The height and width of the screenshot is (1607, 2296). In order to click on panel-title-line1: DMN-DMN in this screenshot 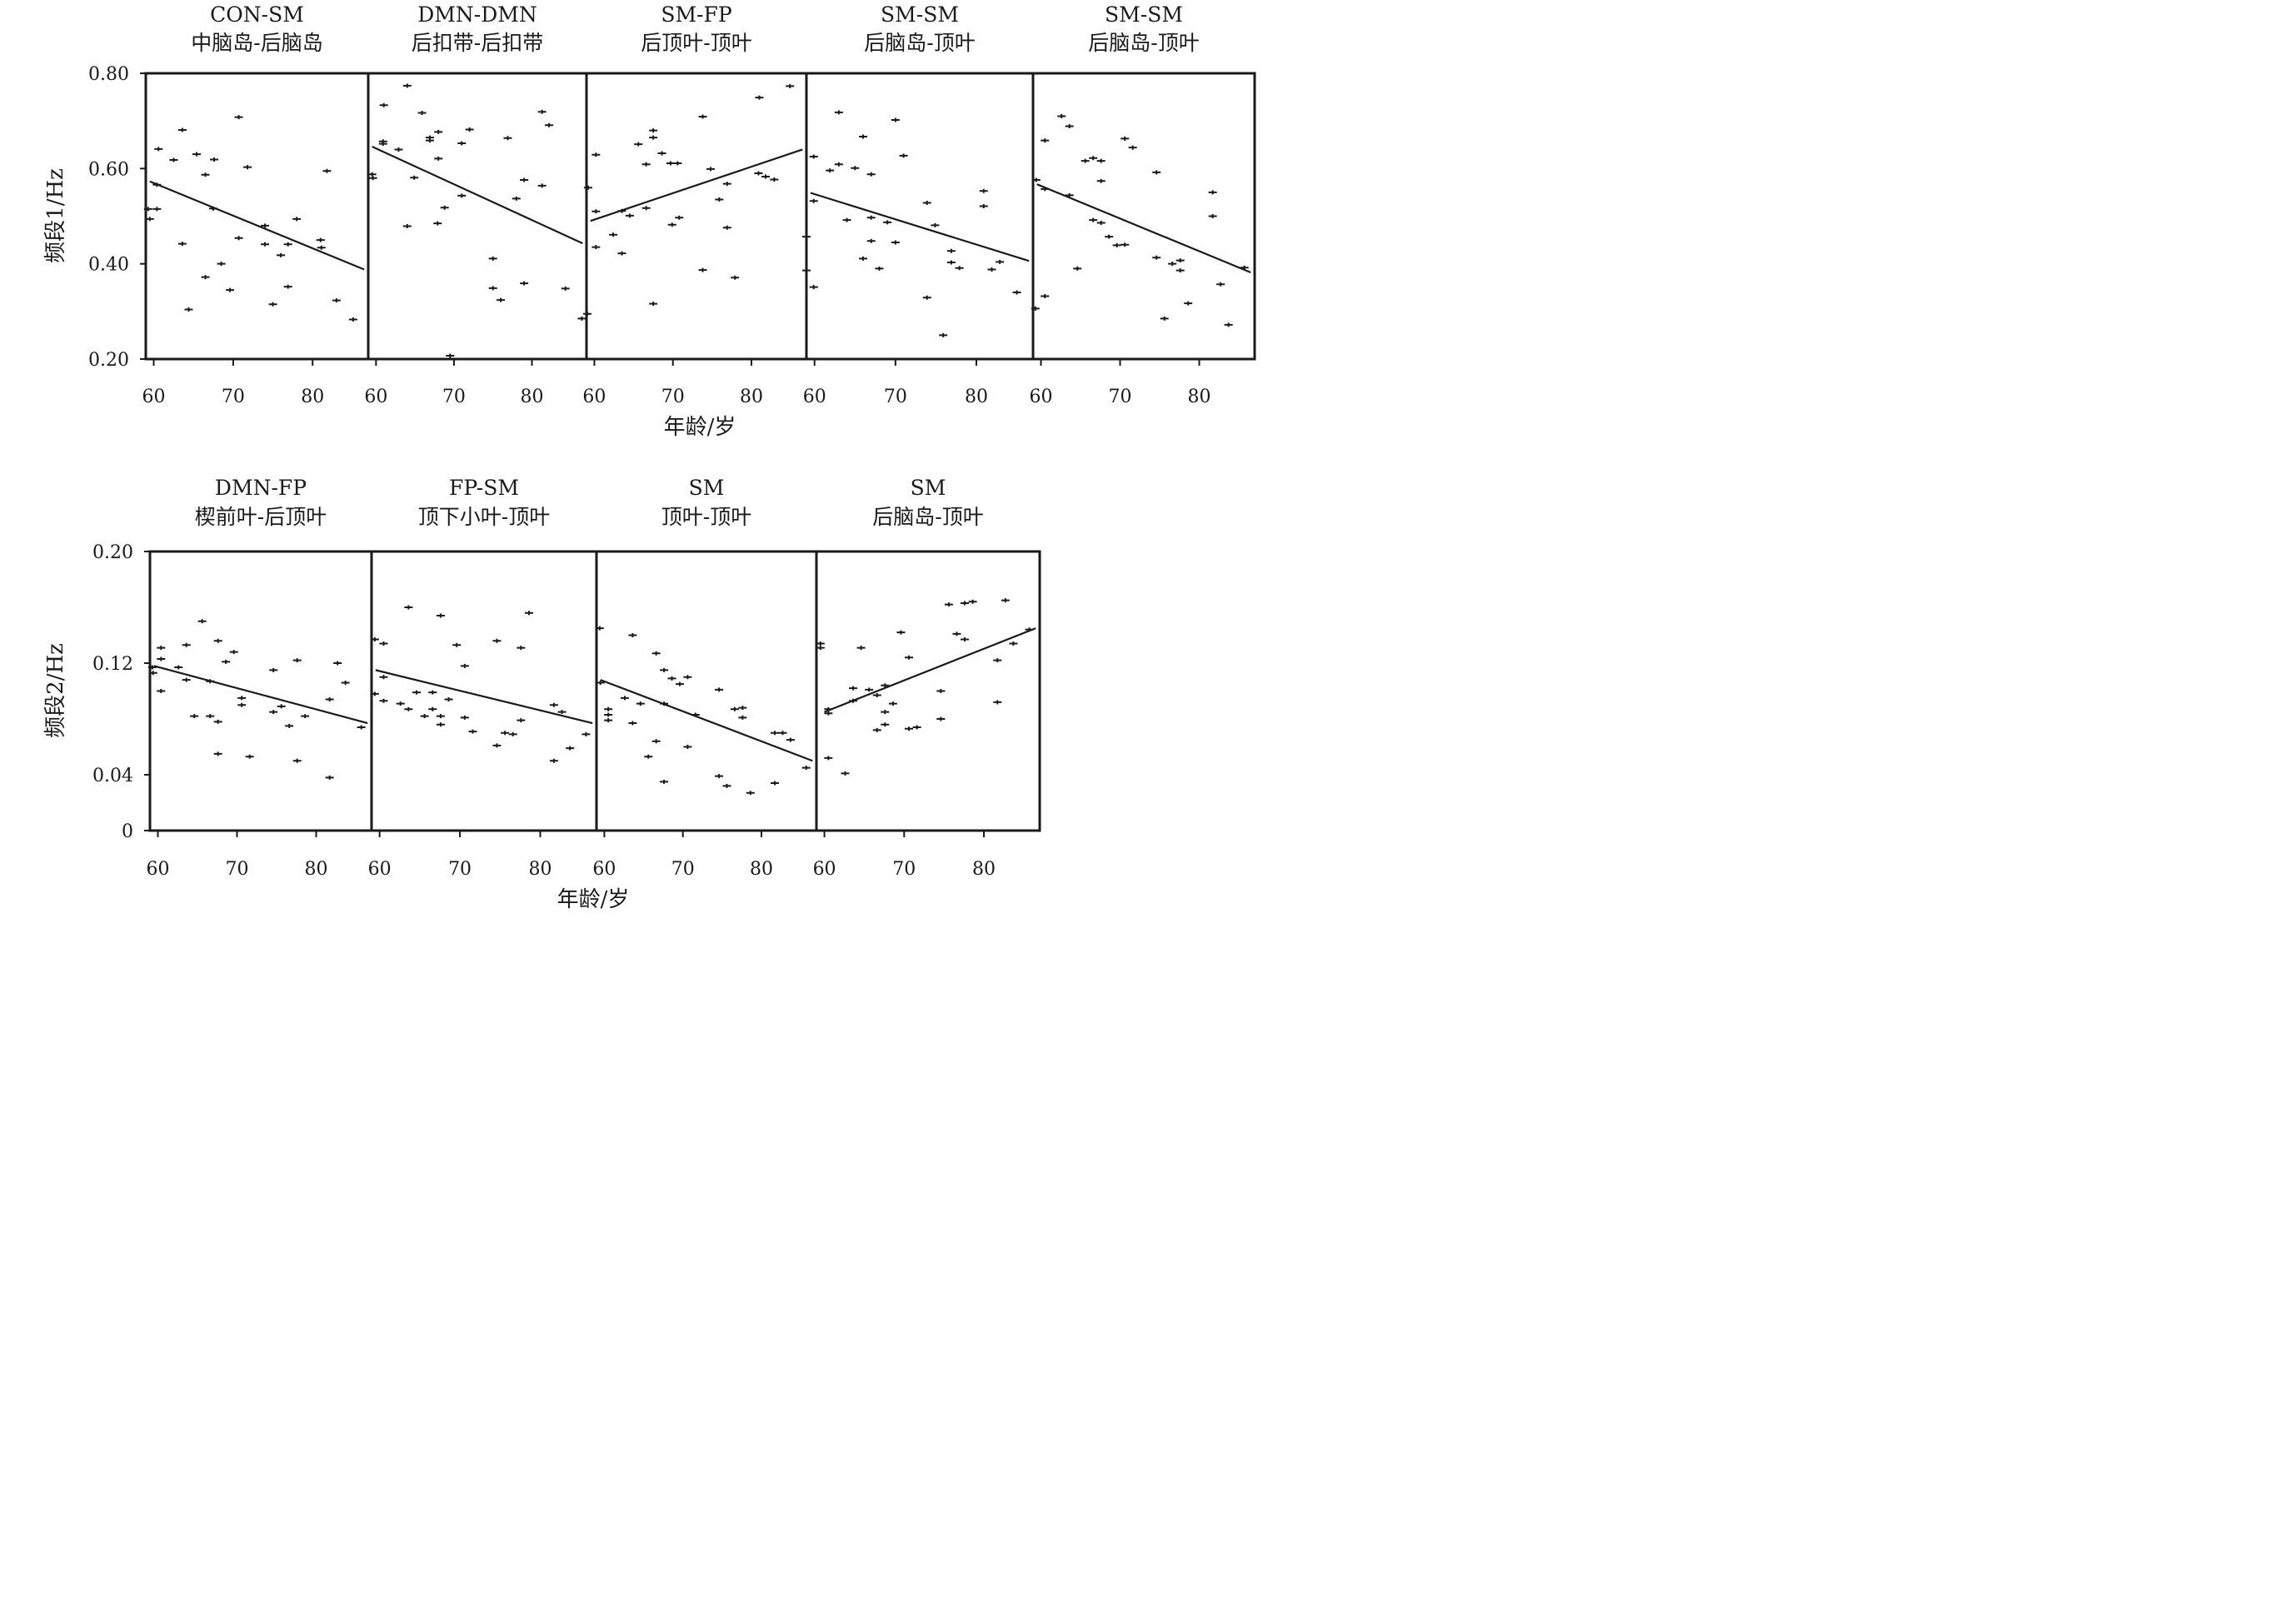, I will do `click(477, 14)`.